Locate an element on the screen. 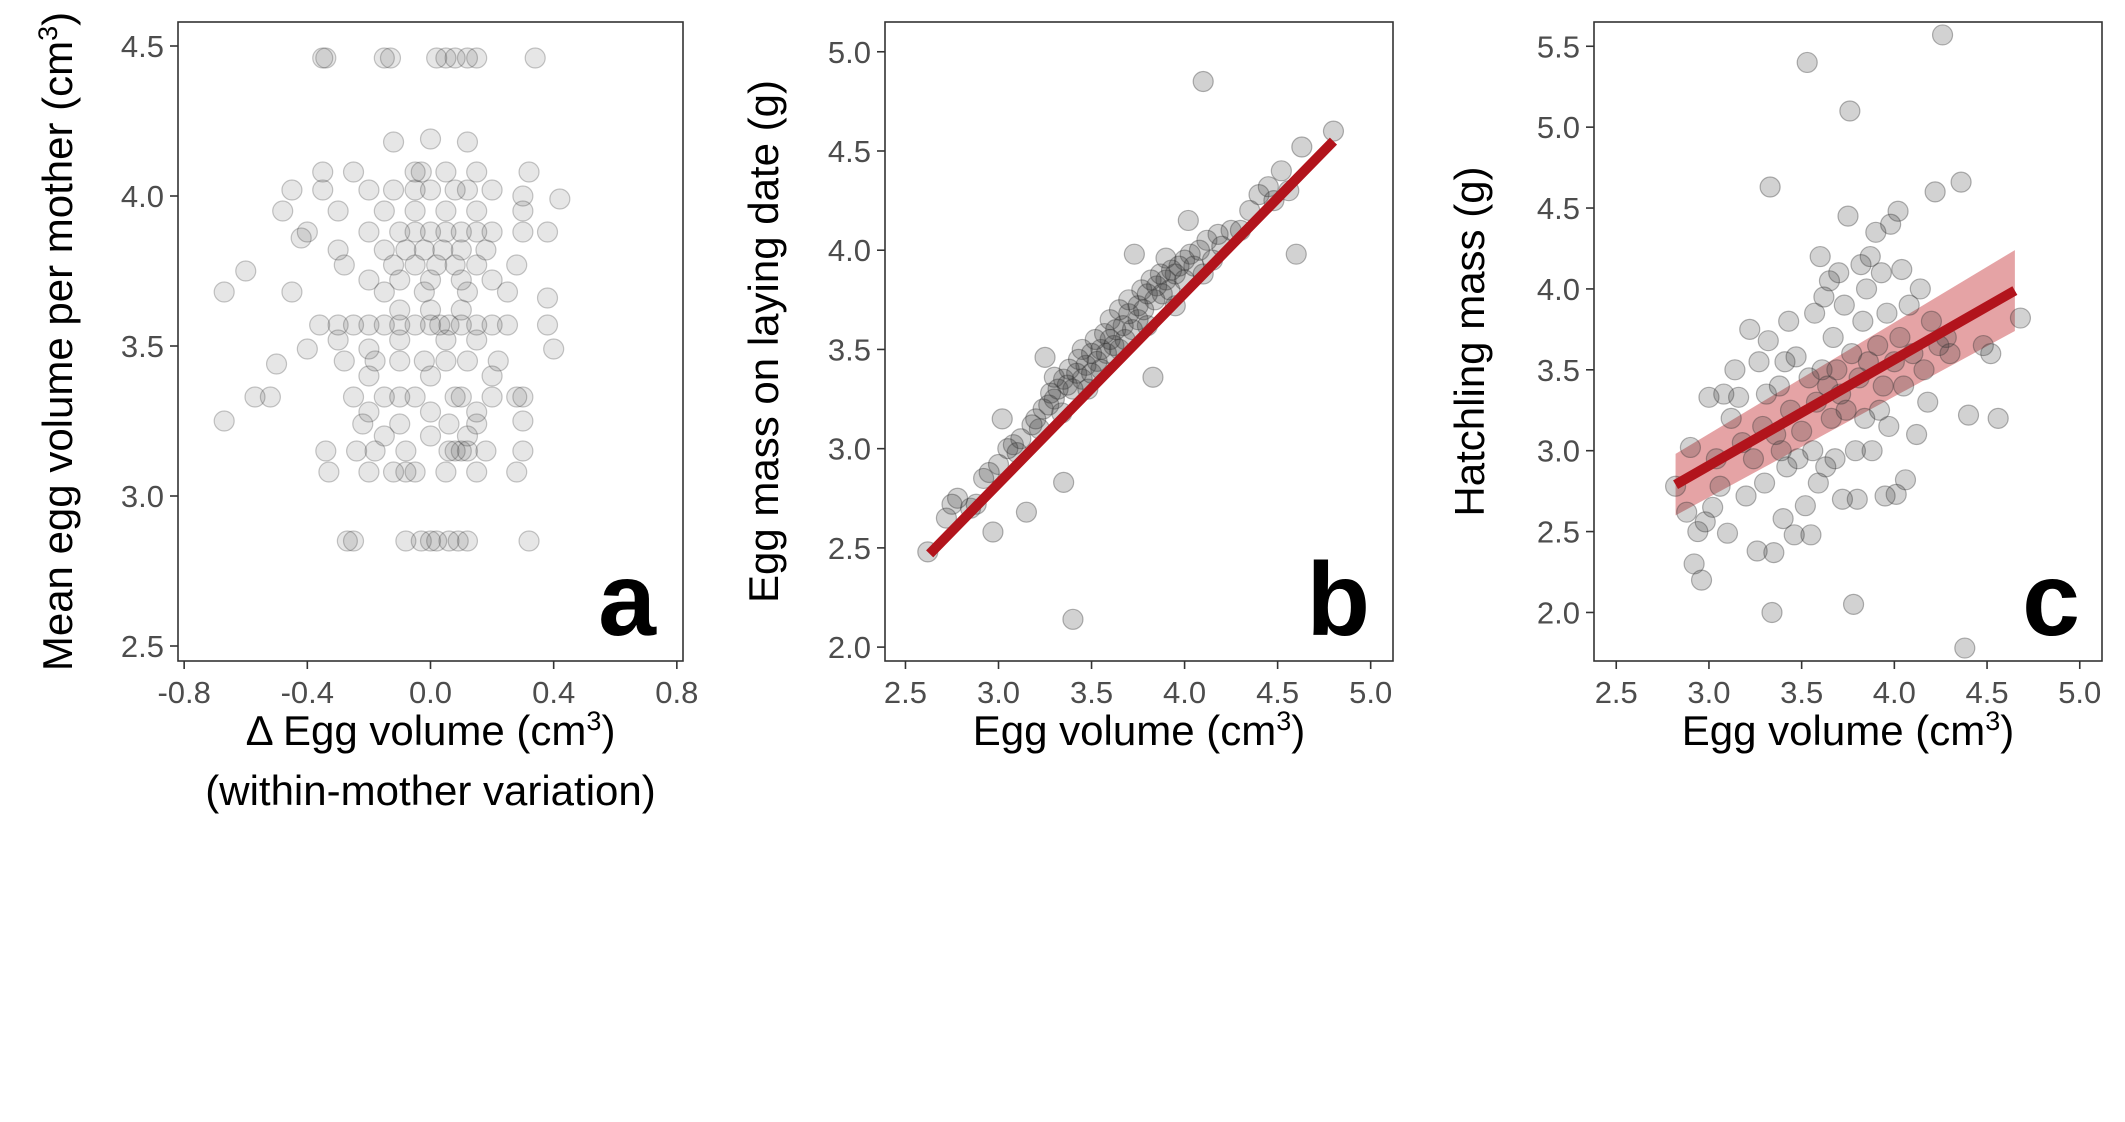 Image resolution: width=2125 pixels, height=1122 pixels. panel-c-frame is located at coordinates (1848, 341).